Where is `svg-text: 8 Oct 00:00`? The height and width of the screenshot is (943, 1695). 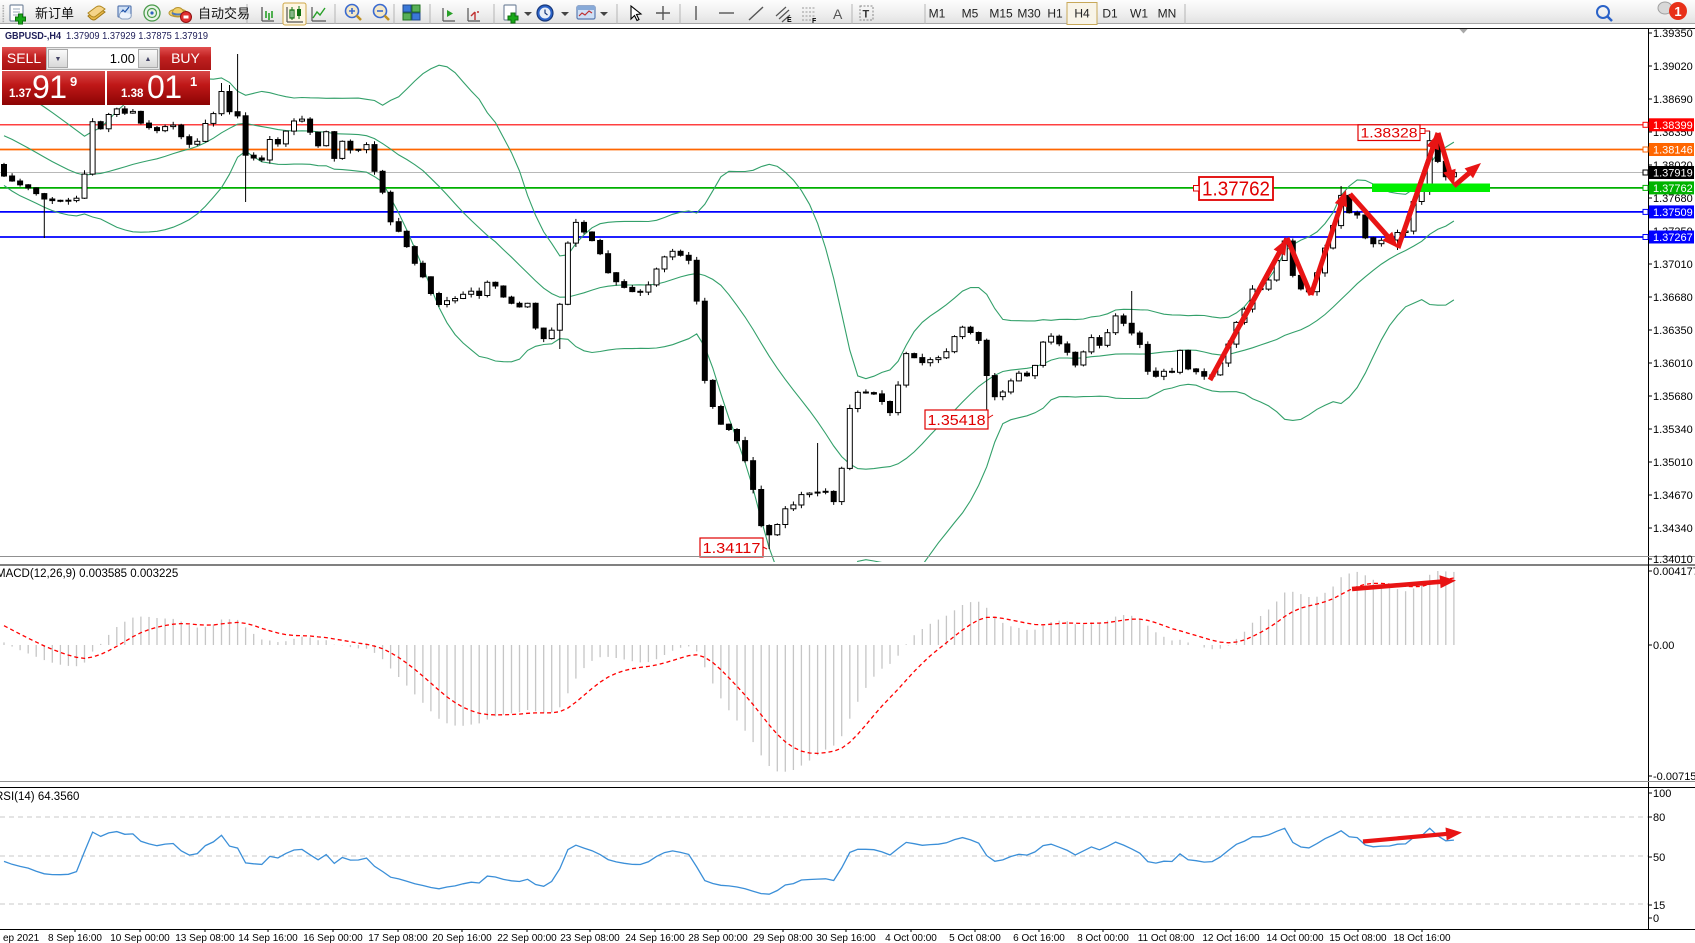 svg-text: 8 Oct 00:00 is located at coordinates (1103, 938).